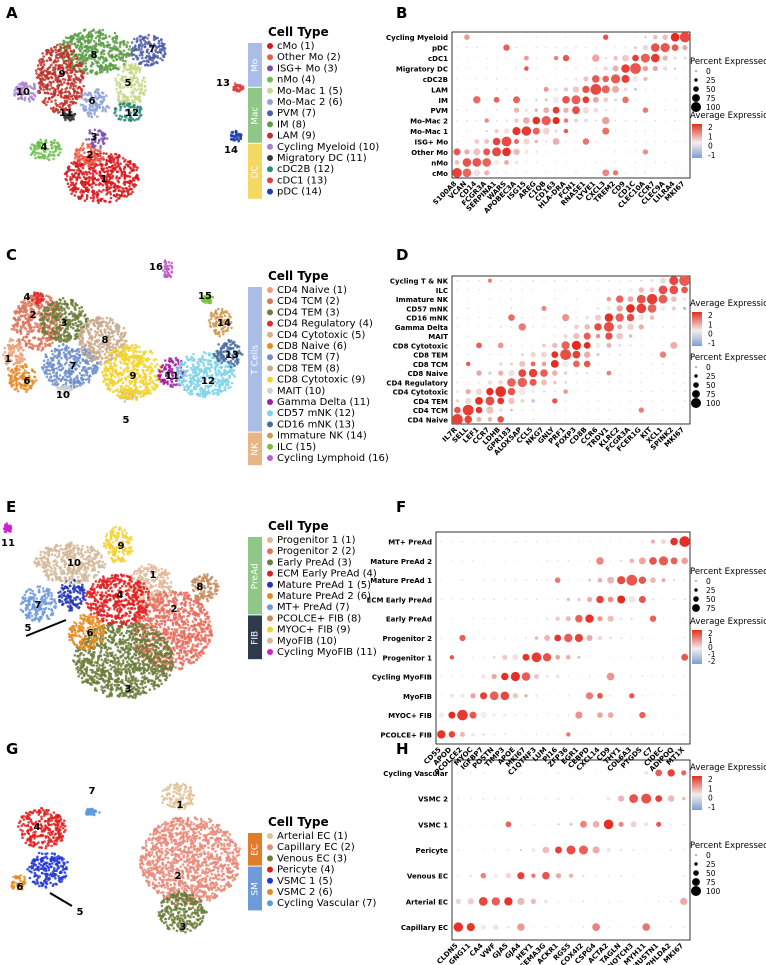 This screenshot has height=965, width=766. I want to click on group-label: Mo, so click(256, 65).